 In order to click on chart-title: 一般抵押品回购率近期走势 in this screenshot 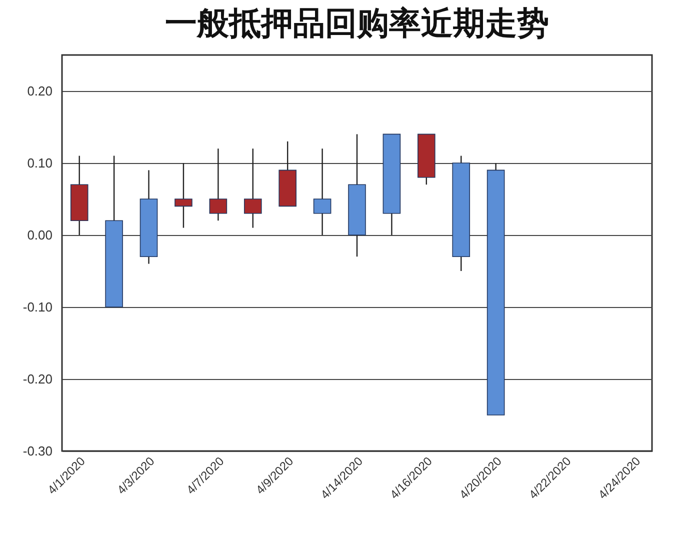, I will do `click(357, 23)`.